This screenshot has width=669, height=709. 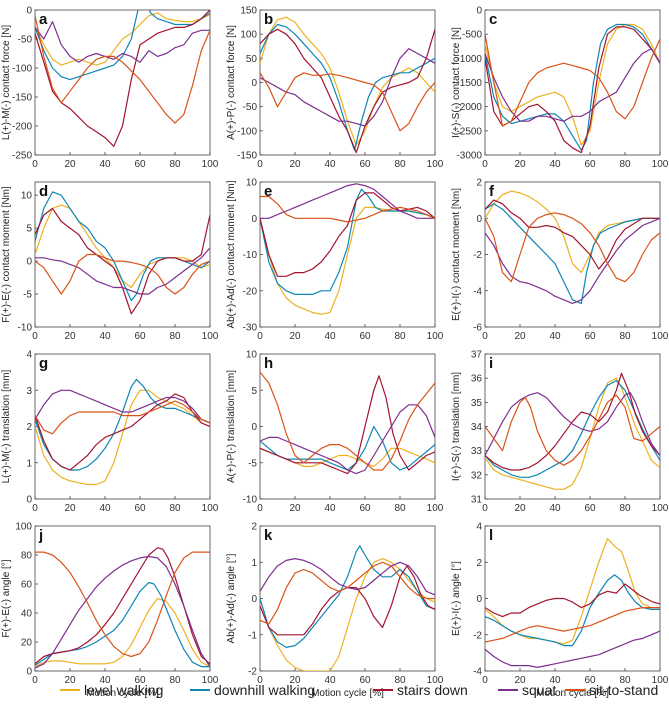 What do you see at coordinates (43, 191) in the screenshot?
I see `panel-label: d` at bounding box center [43, 191].